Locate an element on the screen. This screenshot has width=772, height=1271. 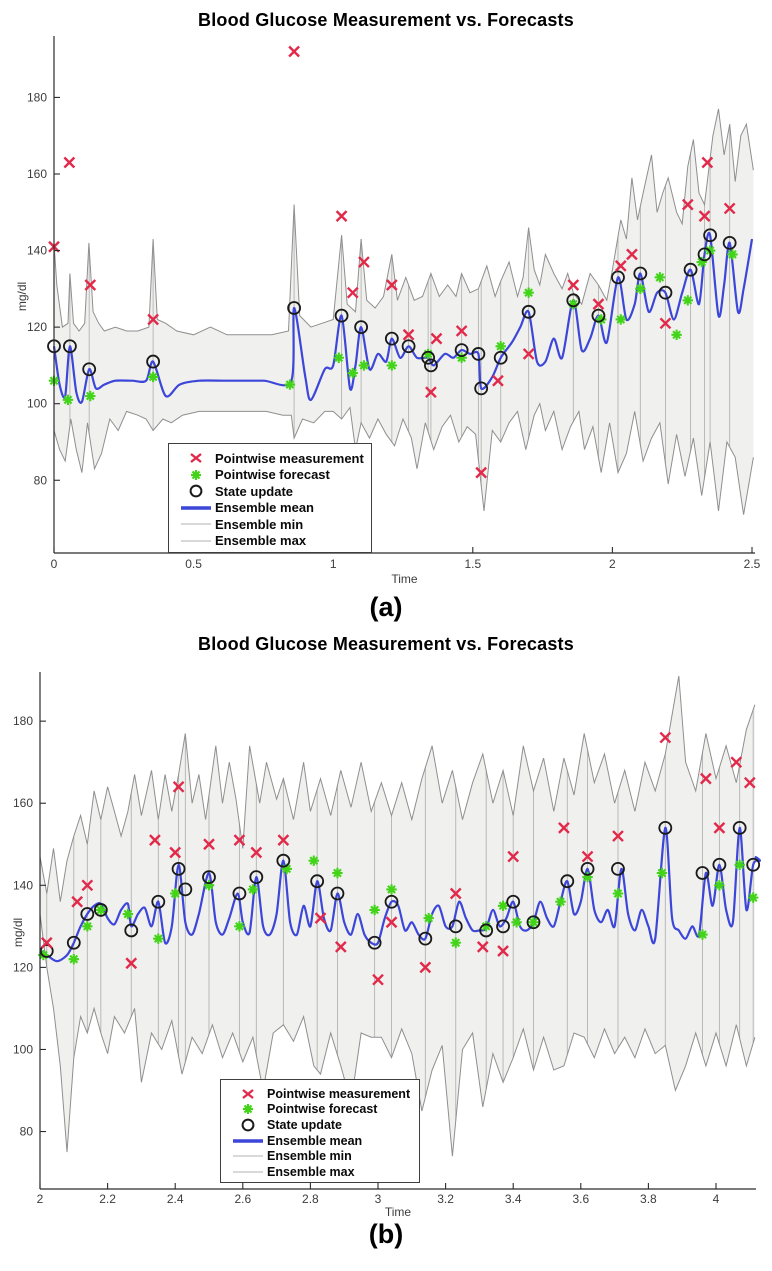
legend-label: Ensemble min is located at coordinates (259, 524).